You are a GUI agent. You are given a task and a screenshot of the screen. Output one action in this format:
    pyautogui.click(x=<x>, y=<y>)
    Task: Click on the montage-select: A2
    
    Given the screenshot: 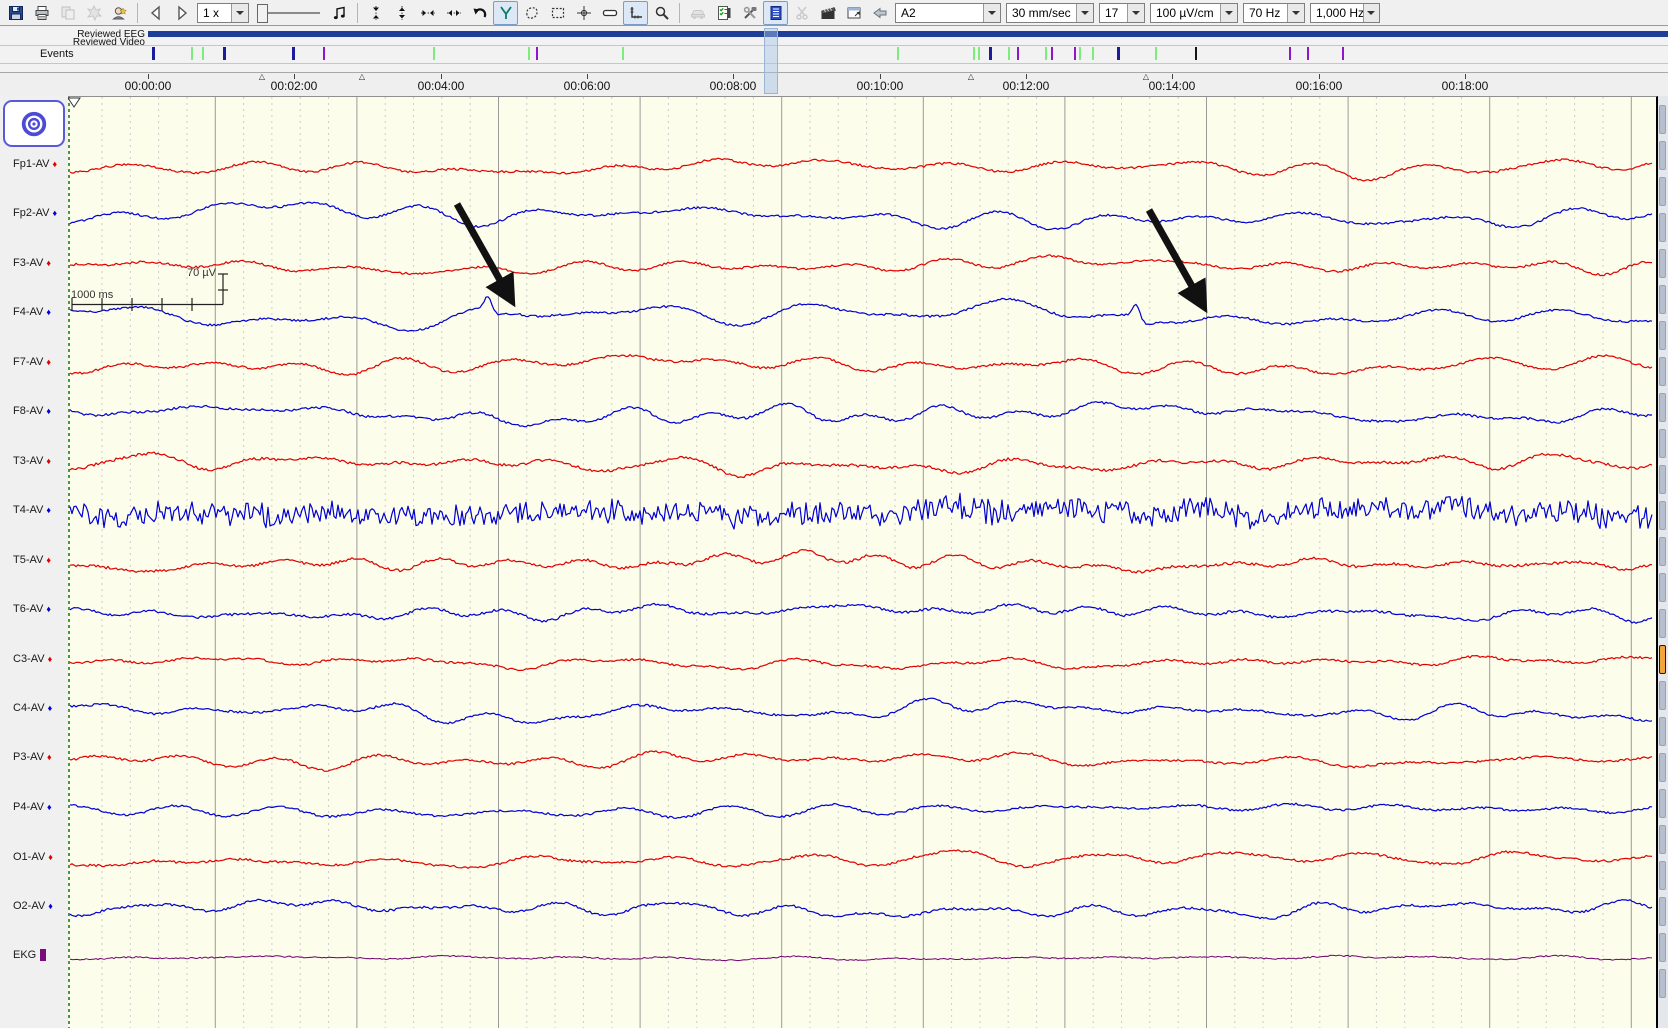 What is the action you would take?
    pyautogui.click(x=948, y=12)
    